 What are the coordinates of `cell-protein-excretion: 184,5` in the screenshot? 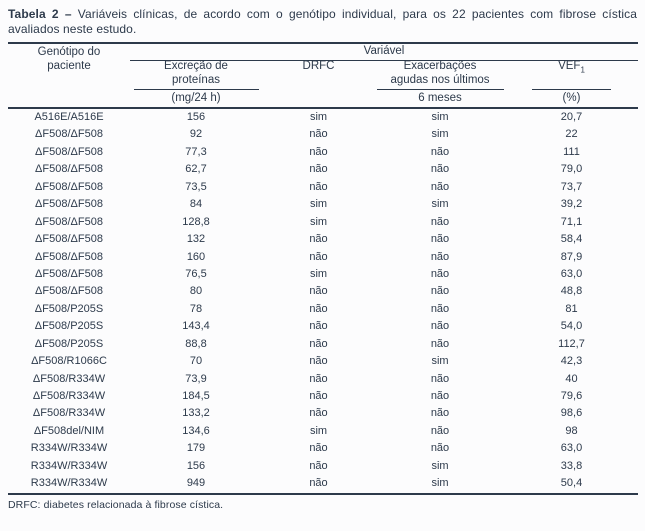 It's located at (196, 396).